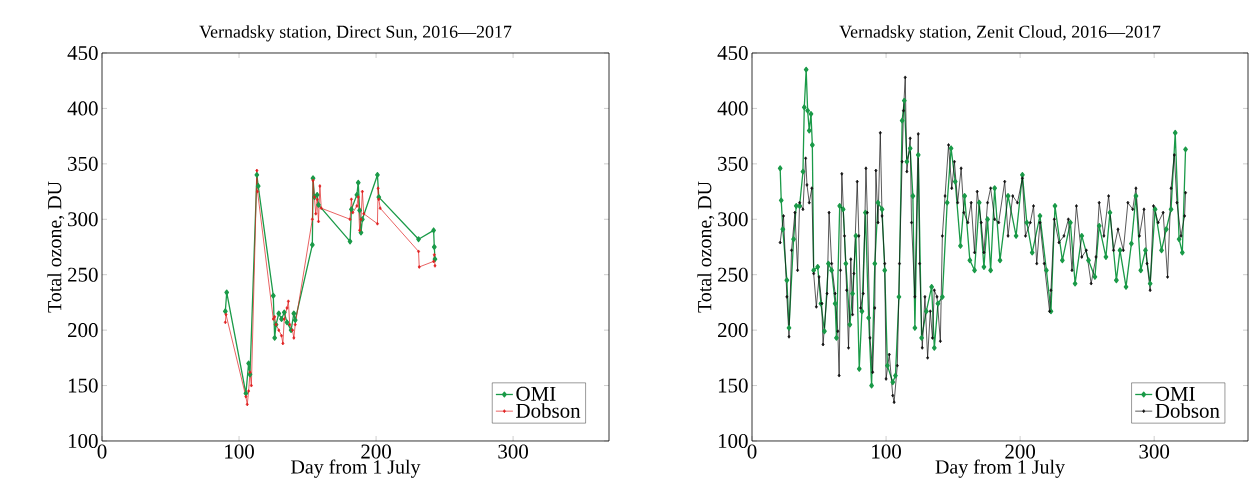  I want to click on chart-title: Vernadsky station, Zenit Cloud, 2016—2017, so click(1000, 33).